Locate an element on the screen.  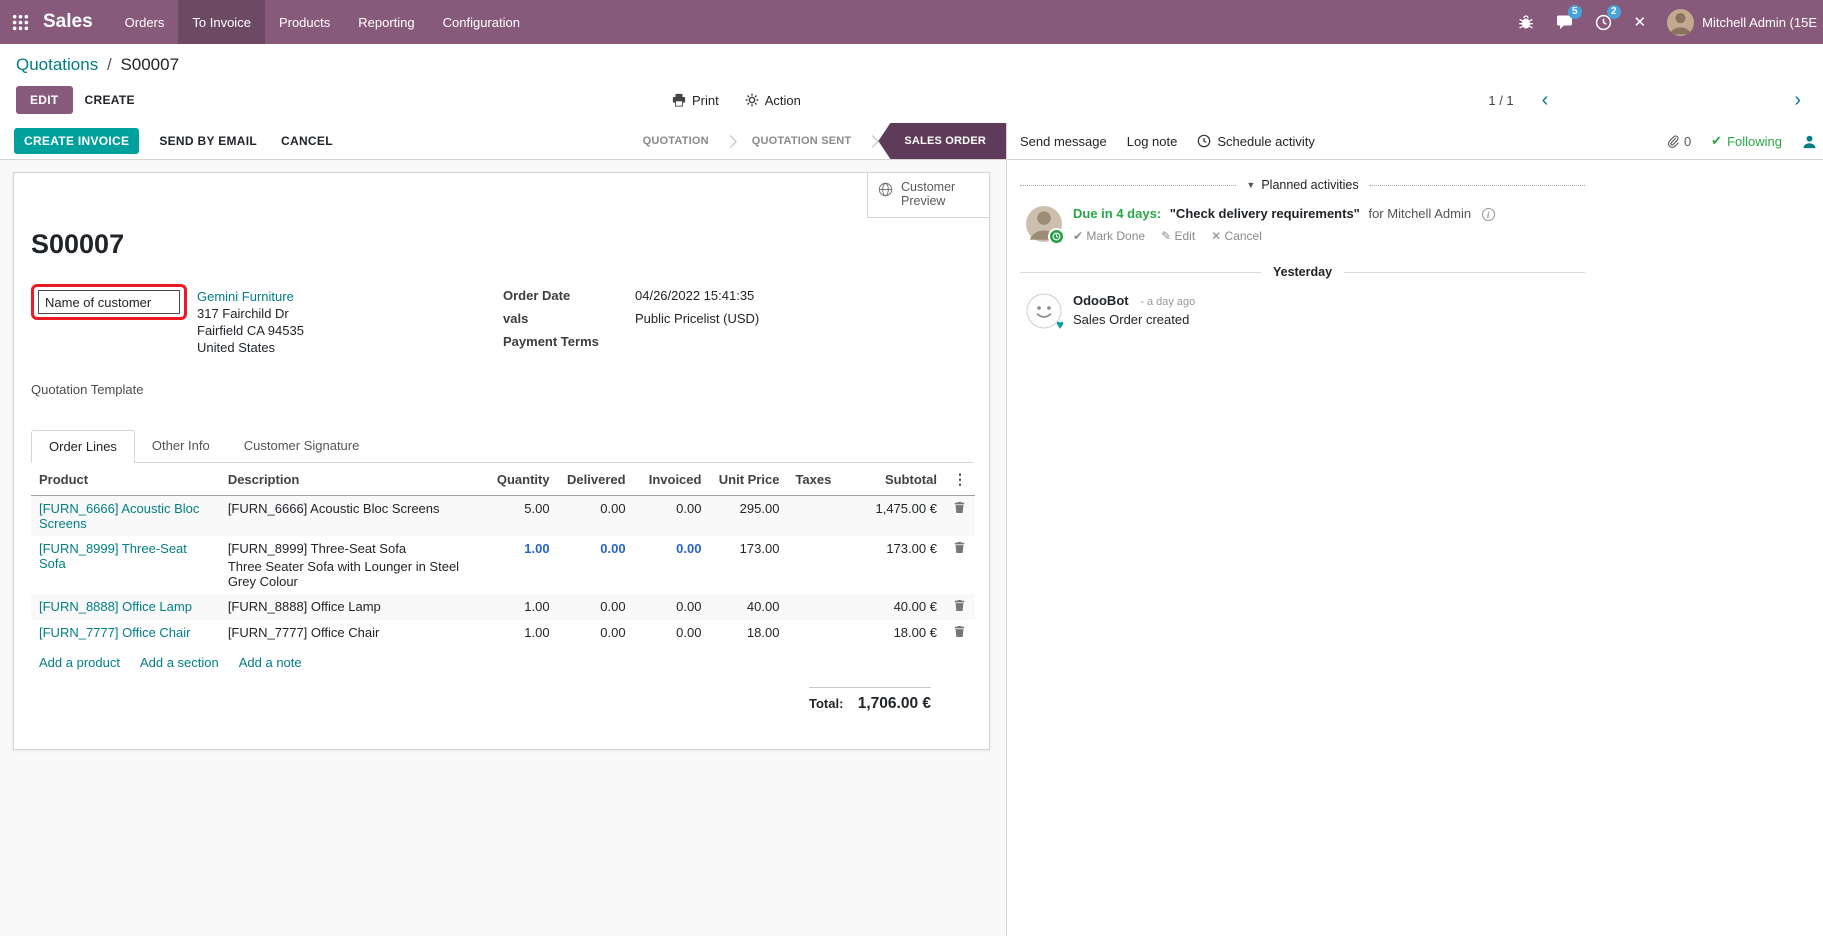
debug-button is located at coordinates (1526, 22).